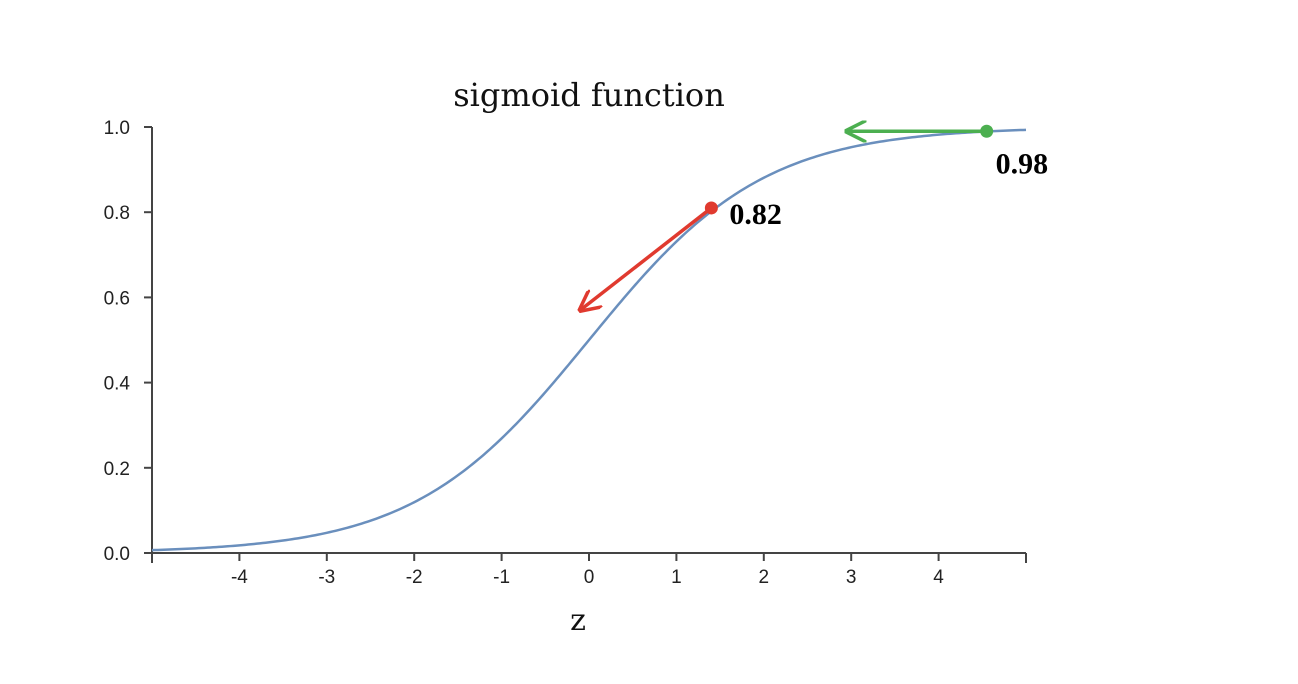 The image size is (1298, 684). What do you see at coordinates (1022, 163) in the screenshot?
I see `annotation-label: 0.98` at bounding box center [1022, 163].